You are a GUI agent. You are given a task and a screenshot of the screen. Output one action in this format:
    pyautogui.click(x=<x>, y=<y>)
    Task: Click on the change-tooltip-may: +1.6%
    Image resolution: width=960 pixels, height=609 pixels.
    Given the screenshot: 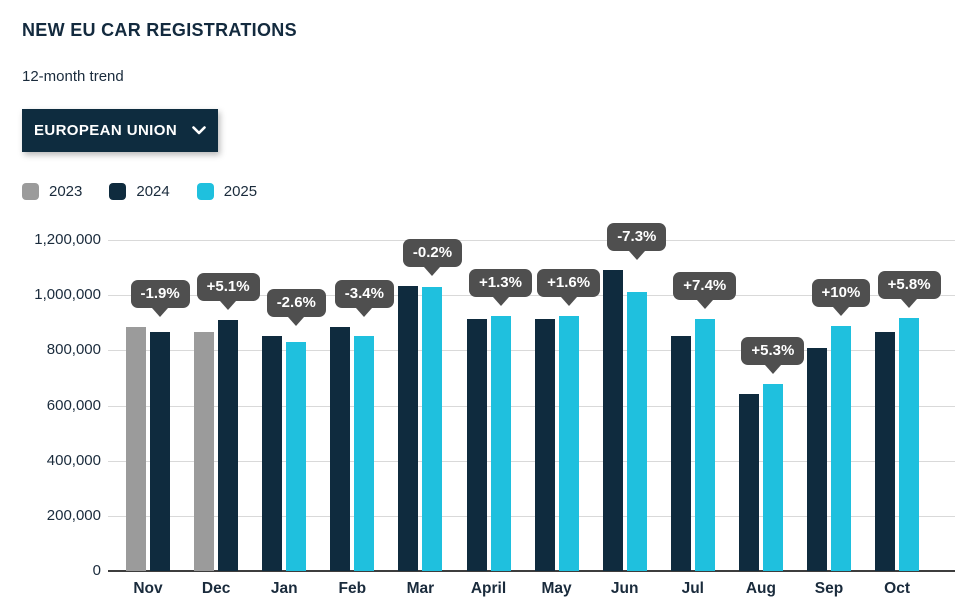 What is the action you would take?
    pyautogui.click(x=569, y=287)
    